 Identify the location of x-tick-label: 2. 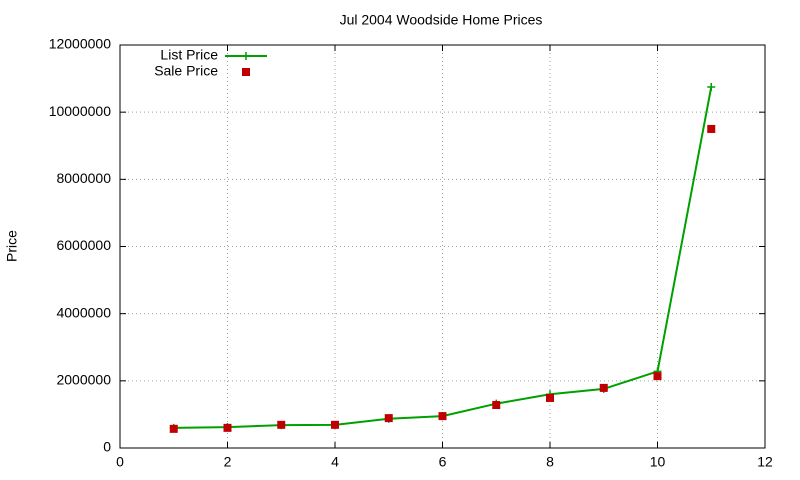
(228, 462).